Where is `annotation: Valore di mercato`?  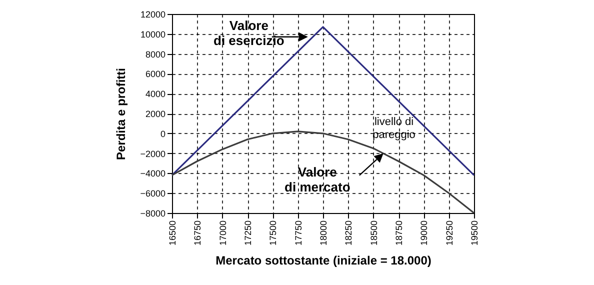
annotation: Valore di mercato is located at coordinates (317, 179).